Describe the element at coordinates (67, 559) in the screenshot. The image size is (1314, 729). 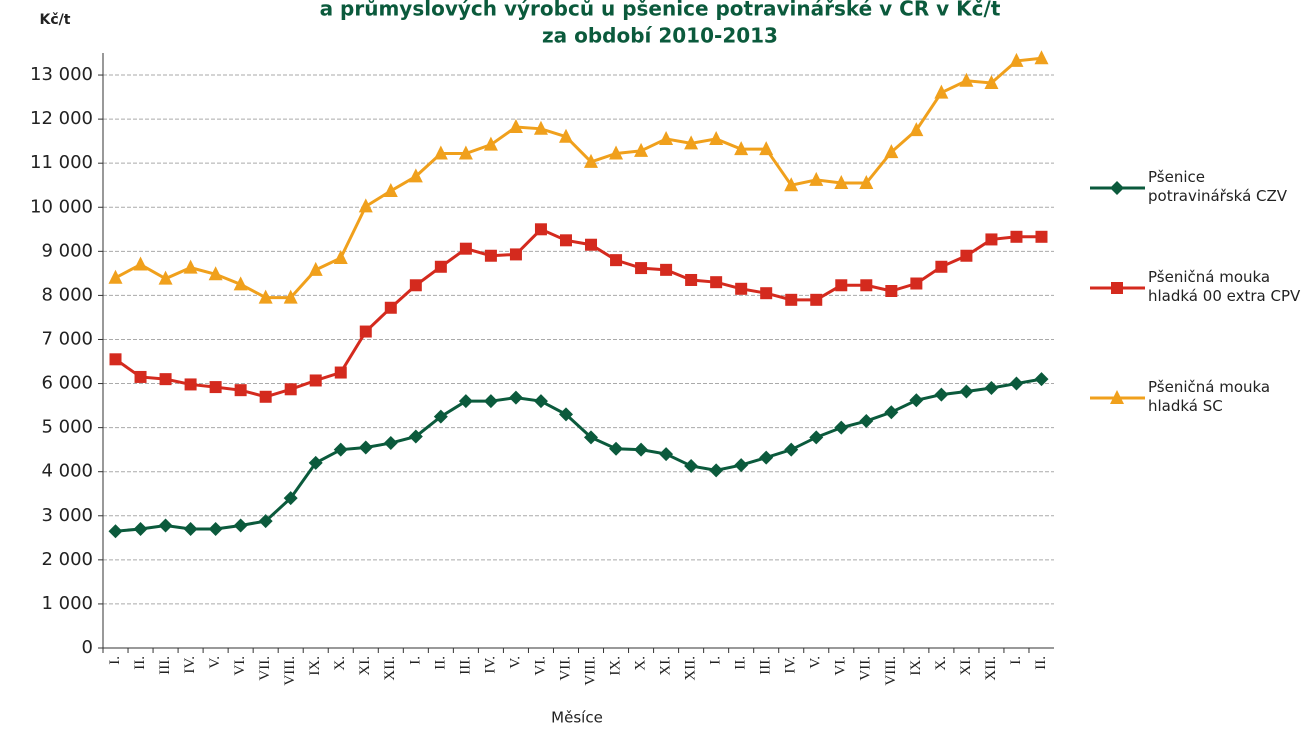
I see `y-tick-label: 2 000` at that location.